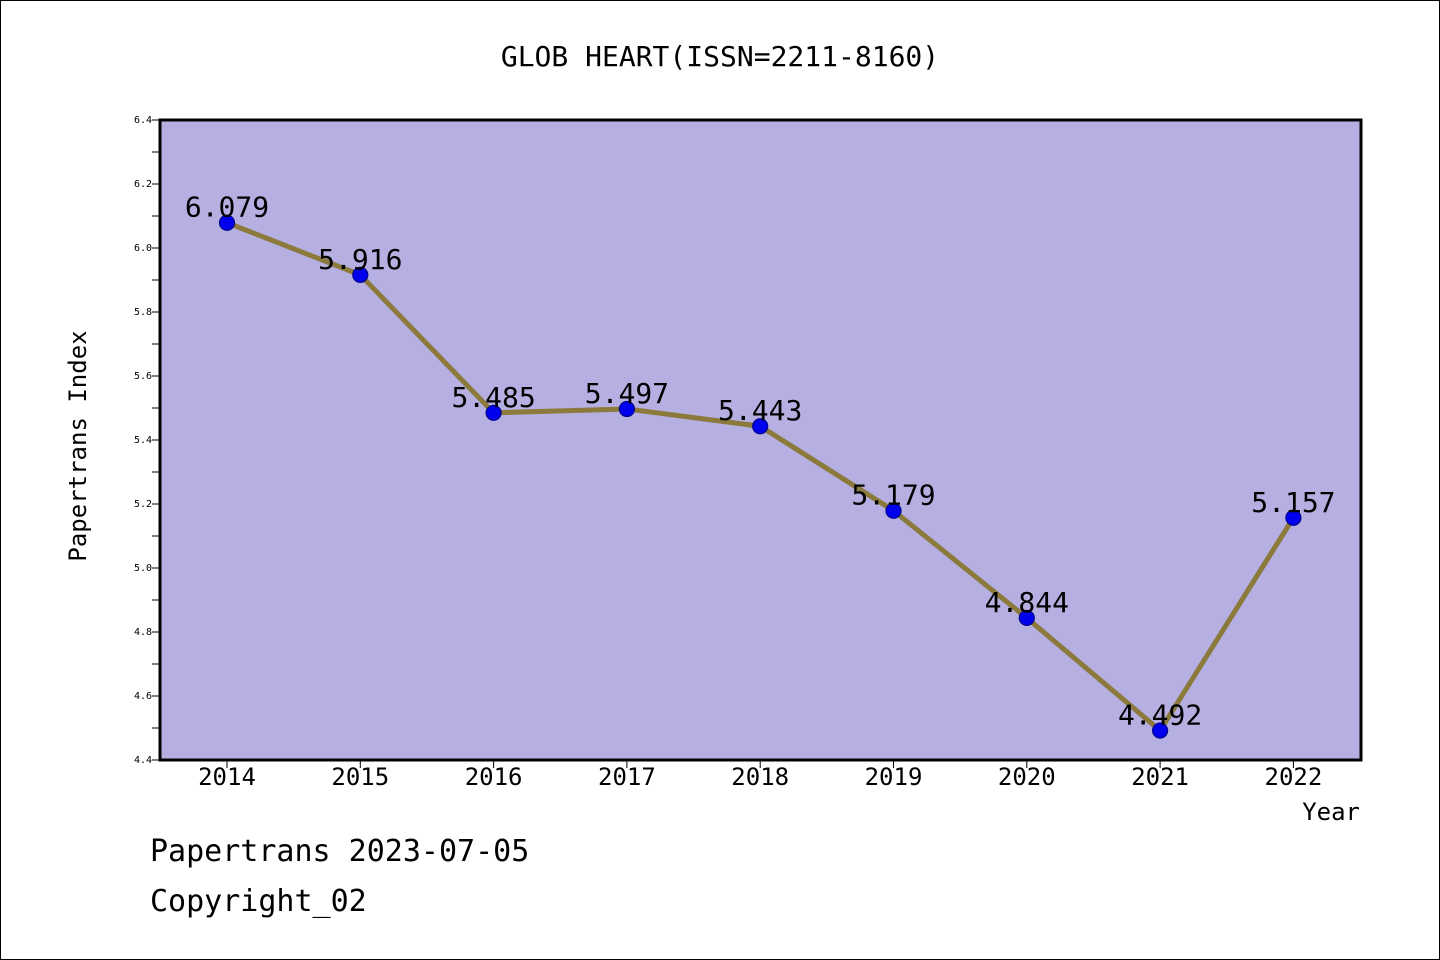 This screenshot has width=1440, height=960. Describe the element at coordinates (893, 510) in the screenshot. I see `data-point-2019` at that location.